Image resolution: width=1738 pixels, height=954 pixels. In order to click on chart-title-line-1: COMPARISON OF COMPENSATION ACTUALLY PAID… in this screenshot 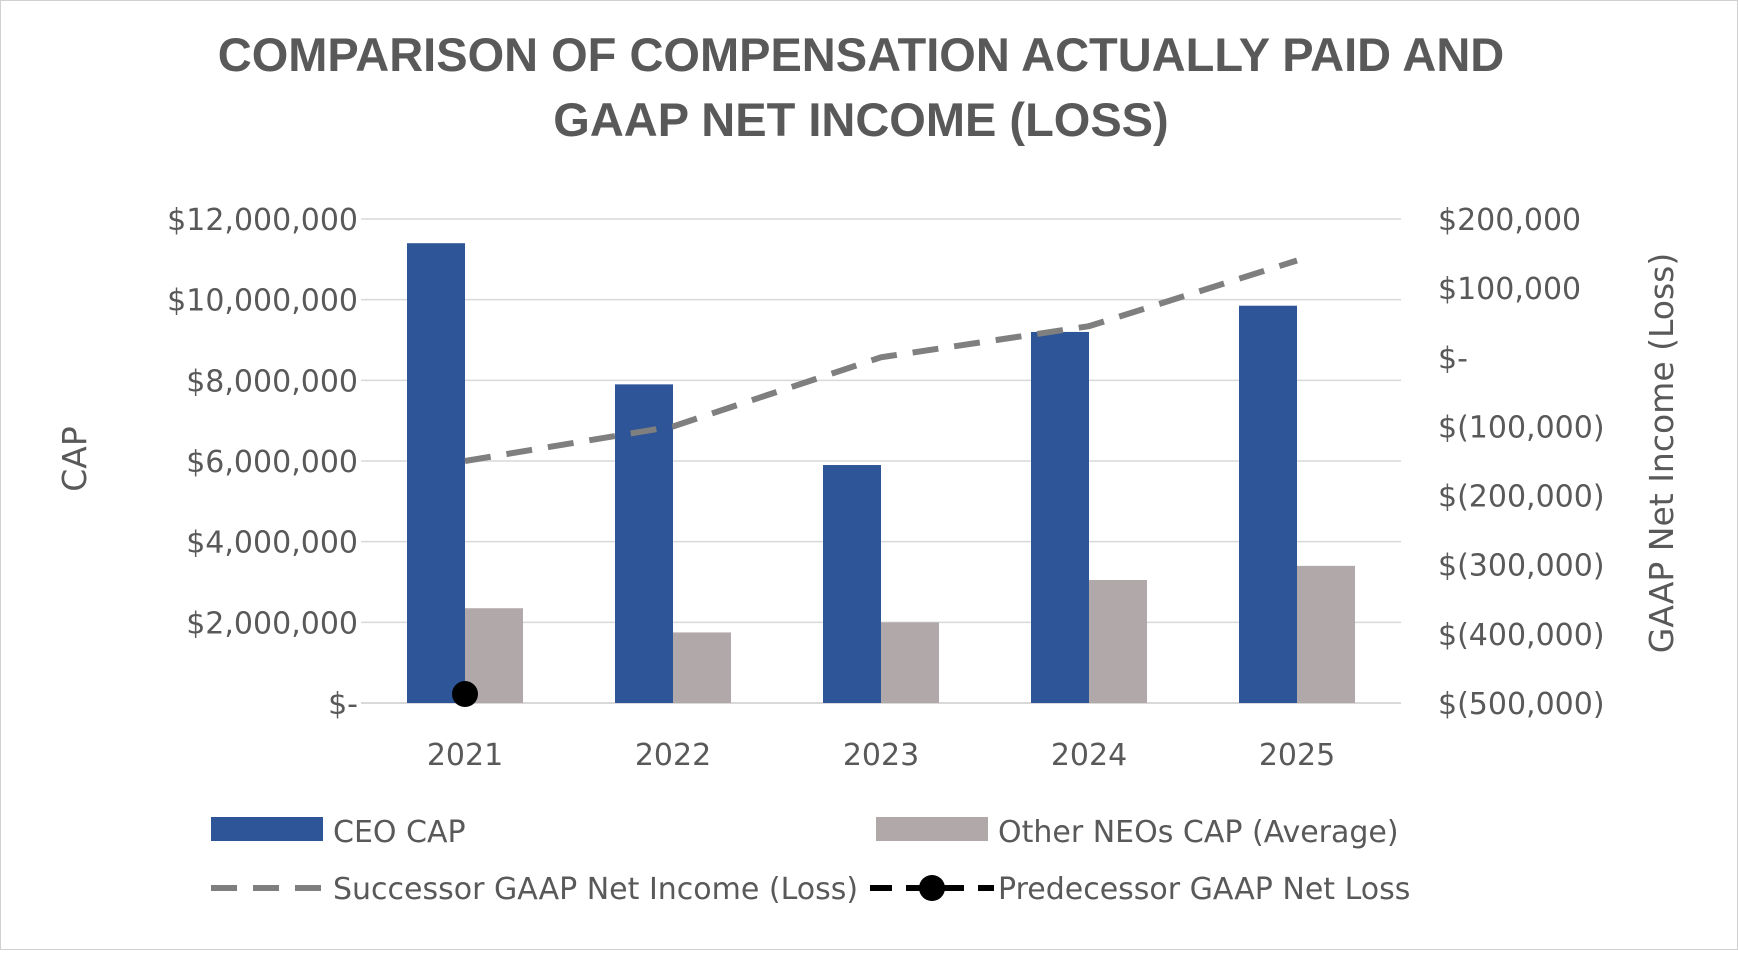, I will do `click(861, 54)`.